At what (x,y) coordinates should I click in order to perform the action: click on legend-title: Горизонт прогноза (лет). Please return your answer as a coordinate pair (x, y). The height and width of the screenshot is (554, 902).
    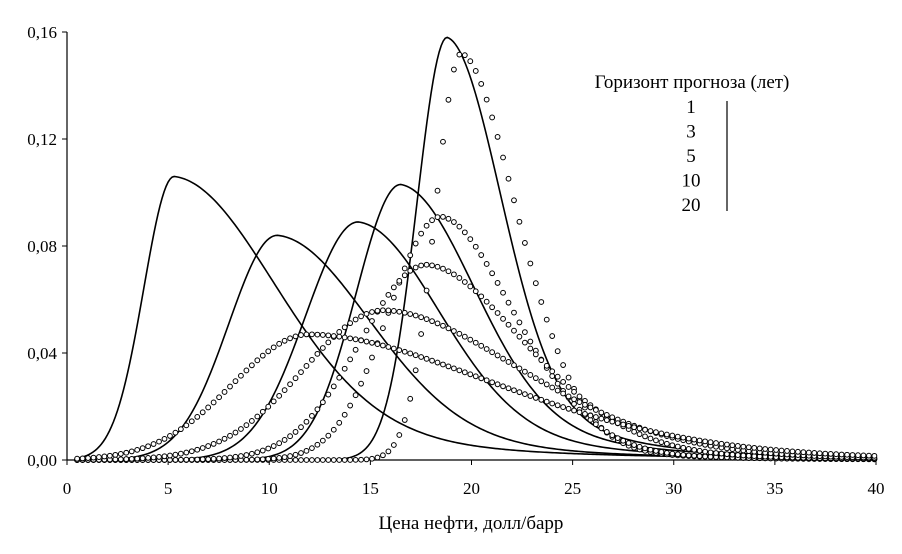
    Looking at the image, I should click on (692, 82).